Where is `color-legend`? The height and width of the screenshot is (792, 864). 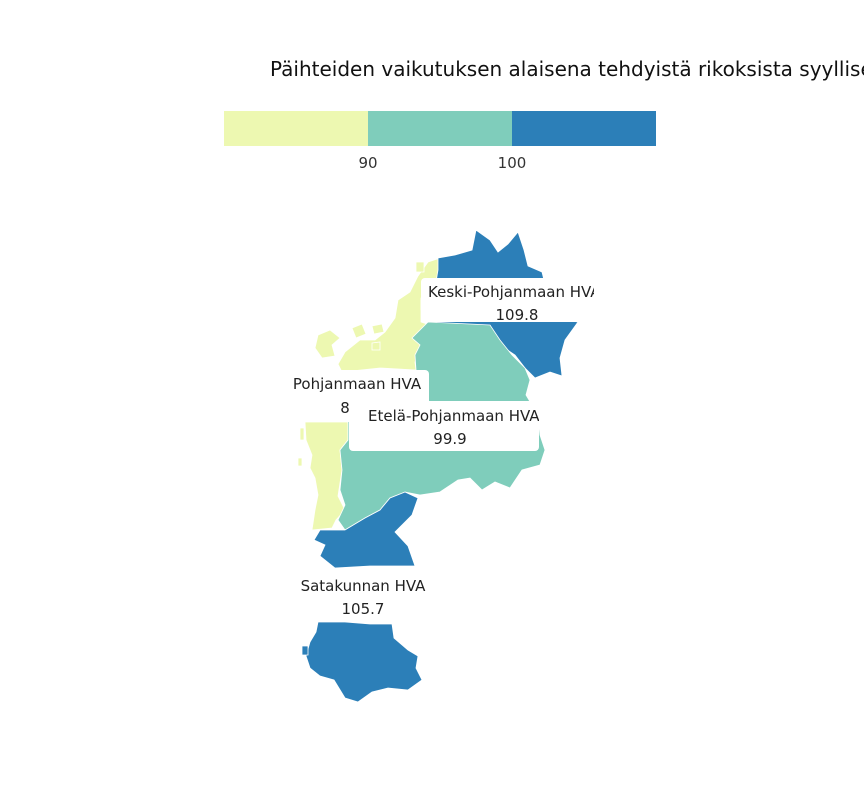
color-legend is located at coordinates (440, 128).